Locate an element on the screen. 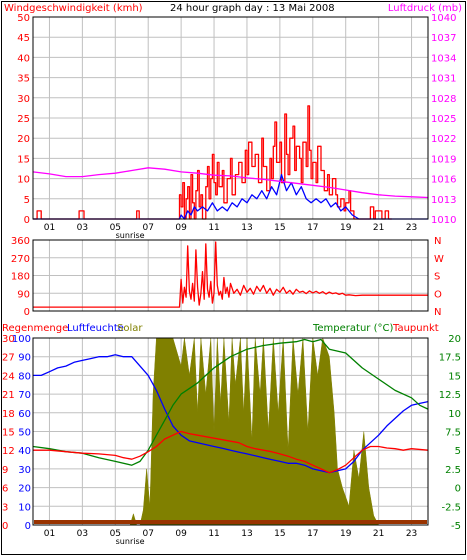 The width and height of the screenshot is (467, 560). pressure-y-tick: 1025 is located at coordinates (443, 119).